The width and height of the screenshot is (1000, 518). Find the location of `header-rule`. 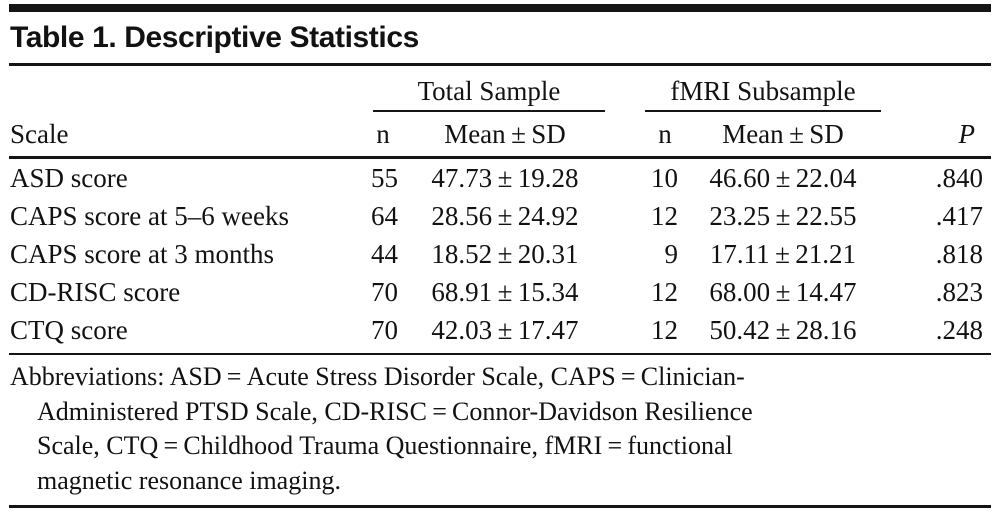

header-rule is located at coordinates (500, 157).